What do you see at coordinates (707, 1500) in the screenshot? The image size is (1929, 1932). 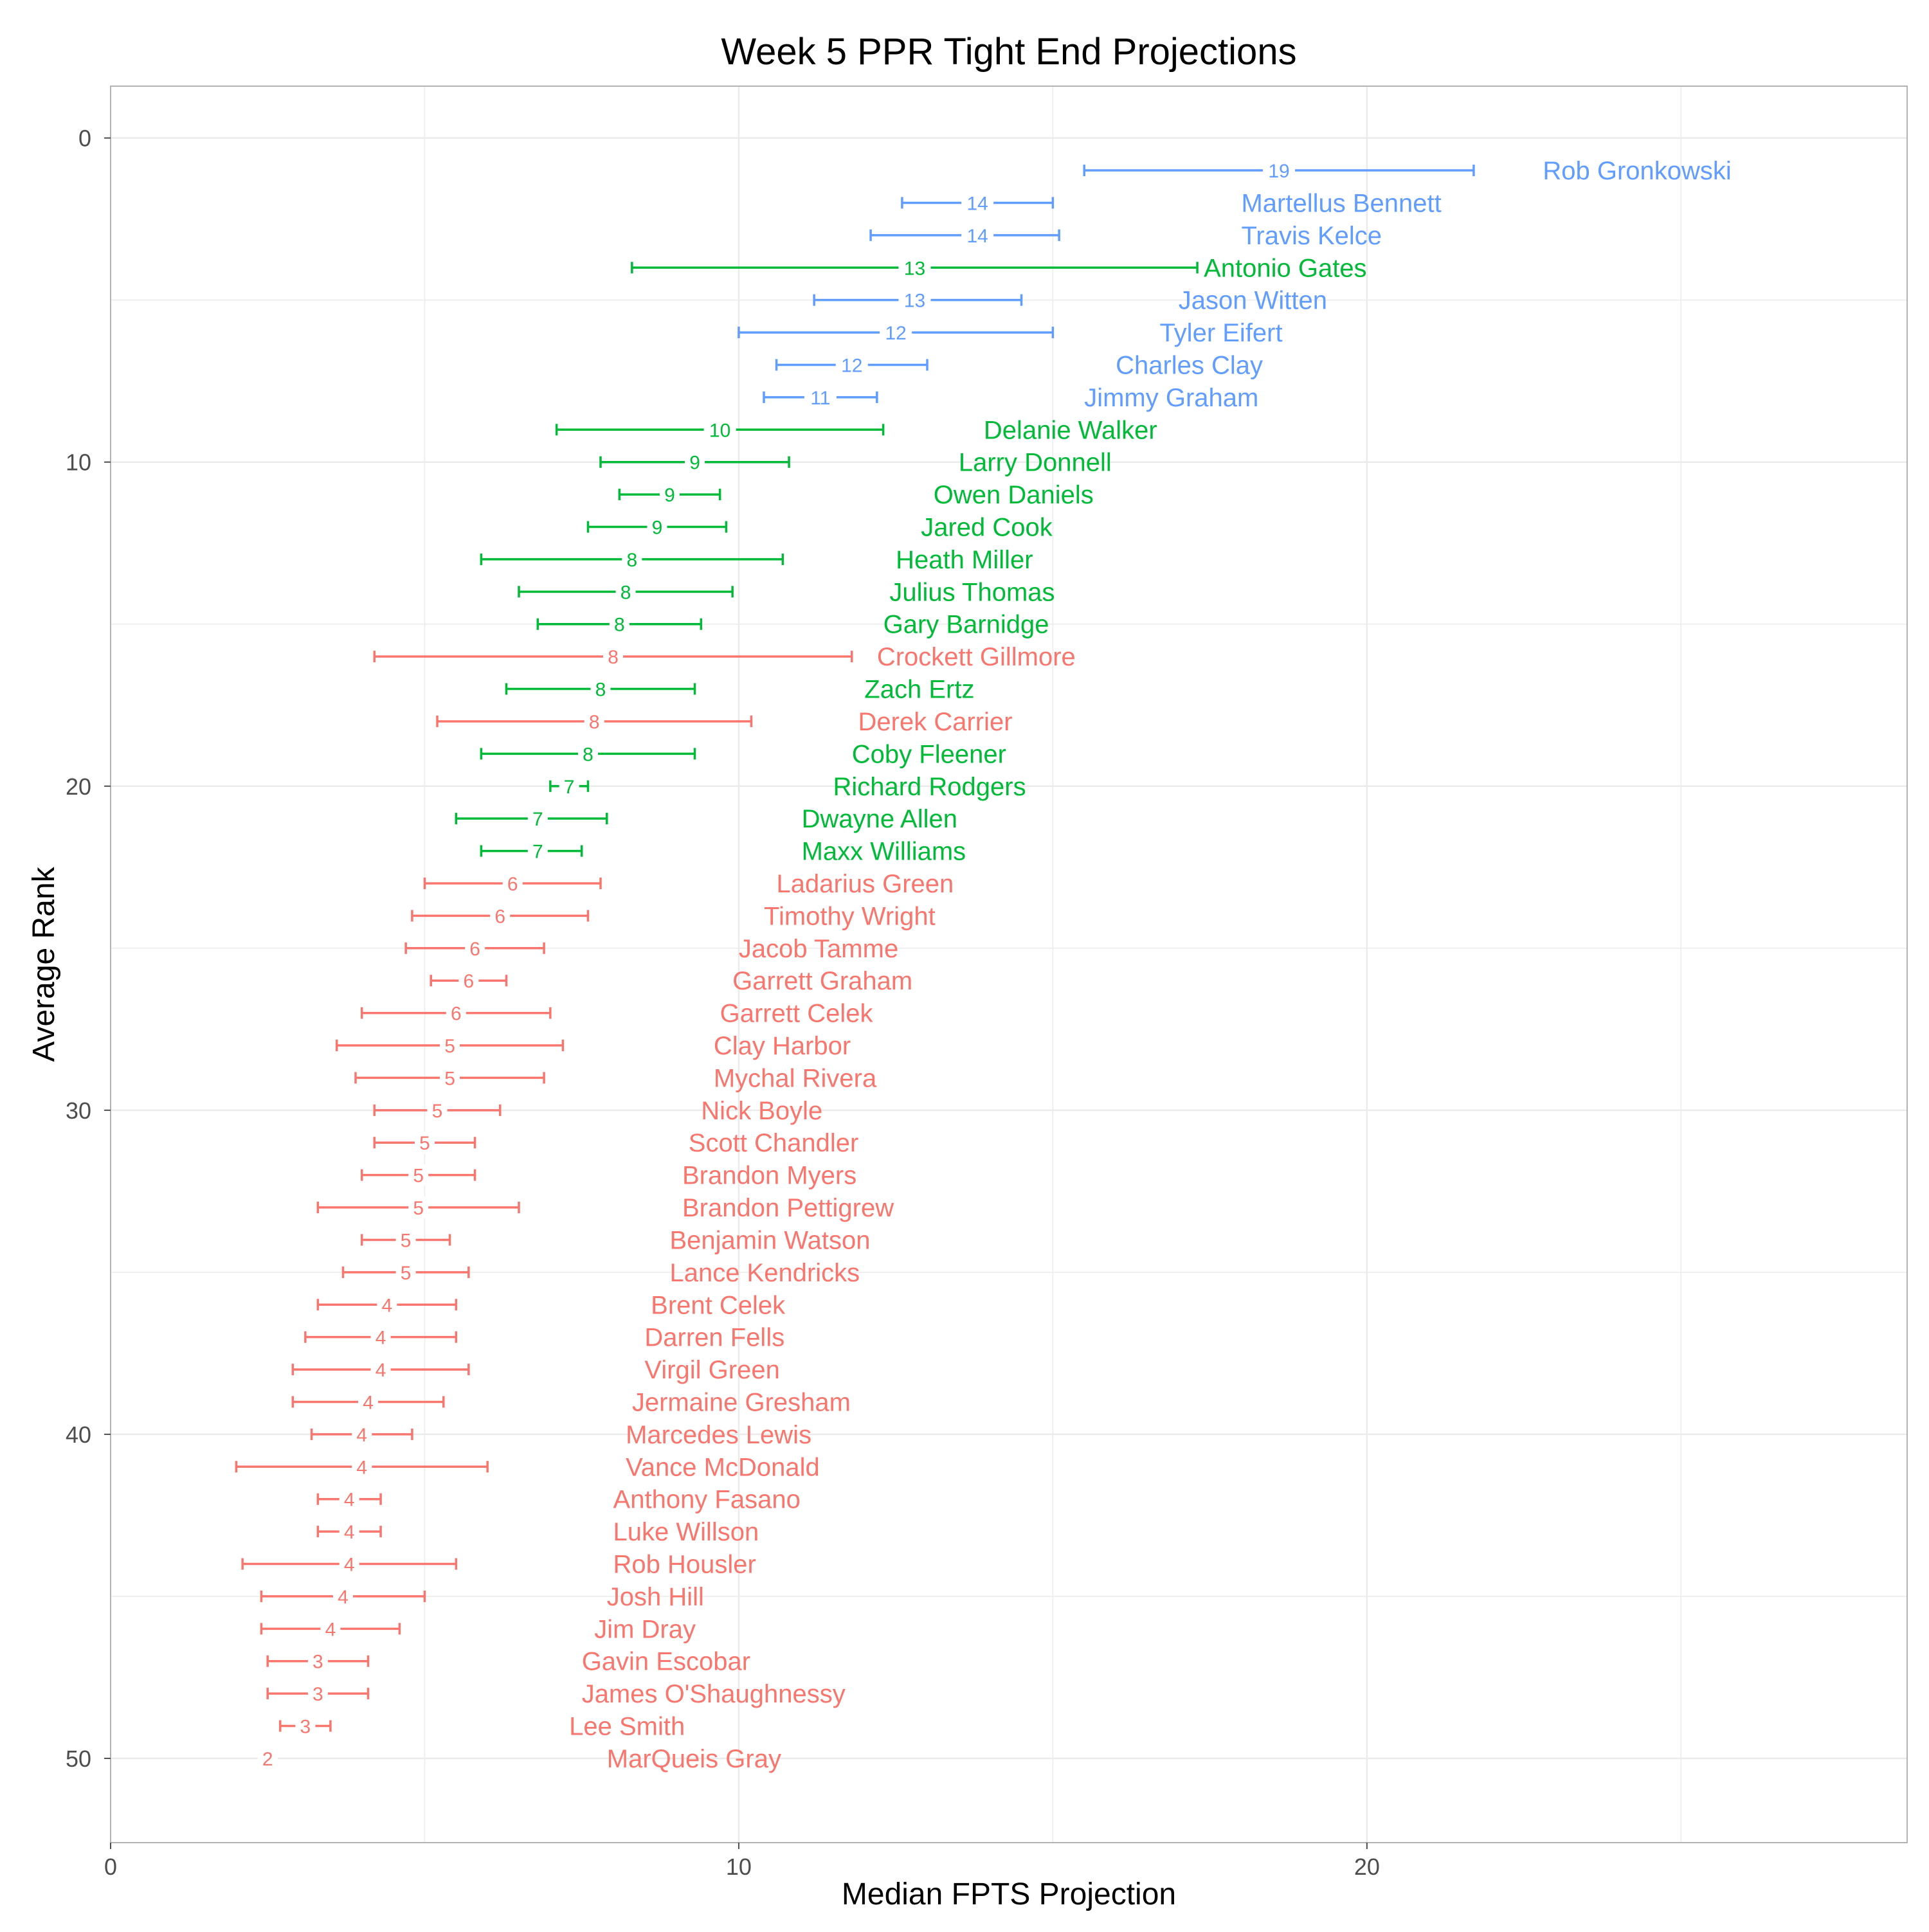 I see `player-name-label: Anthony Fasano` at bounding box center [707, 1500].